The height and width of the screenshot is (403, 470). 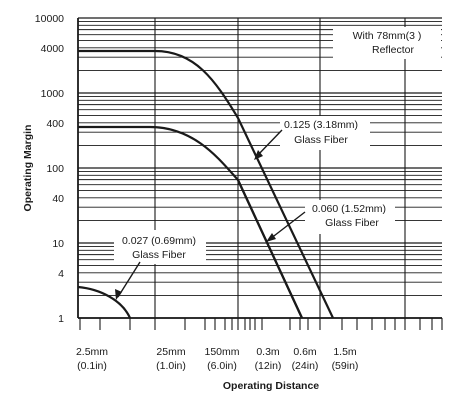 I want to click on annotation-0125-line1: 0.125 (3.18mm), so click(x=321, y=125).